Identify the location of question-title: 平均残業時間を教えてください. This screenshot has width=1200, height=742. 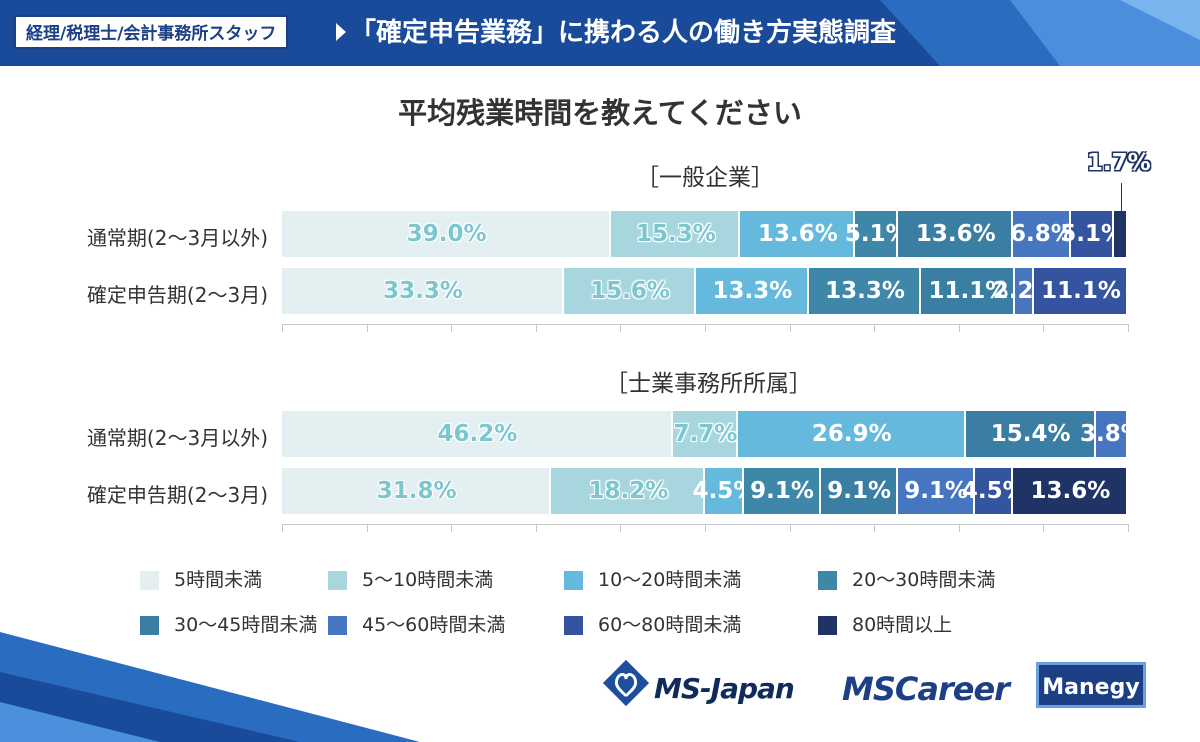
(600, 113).